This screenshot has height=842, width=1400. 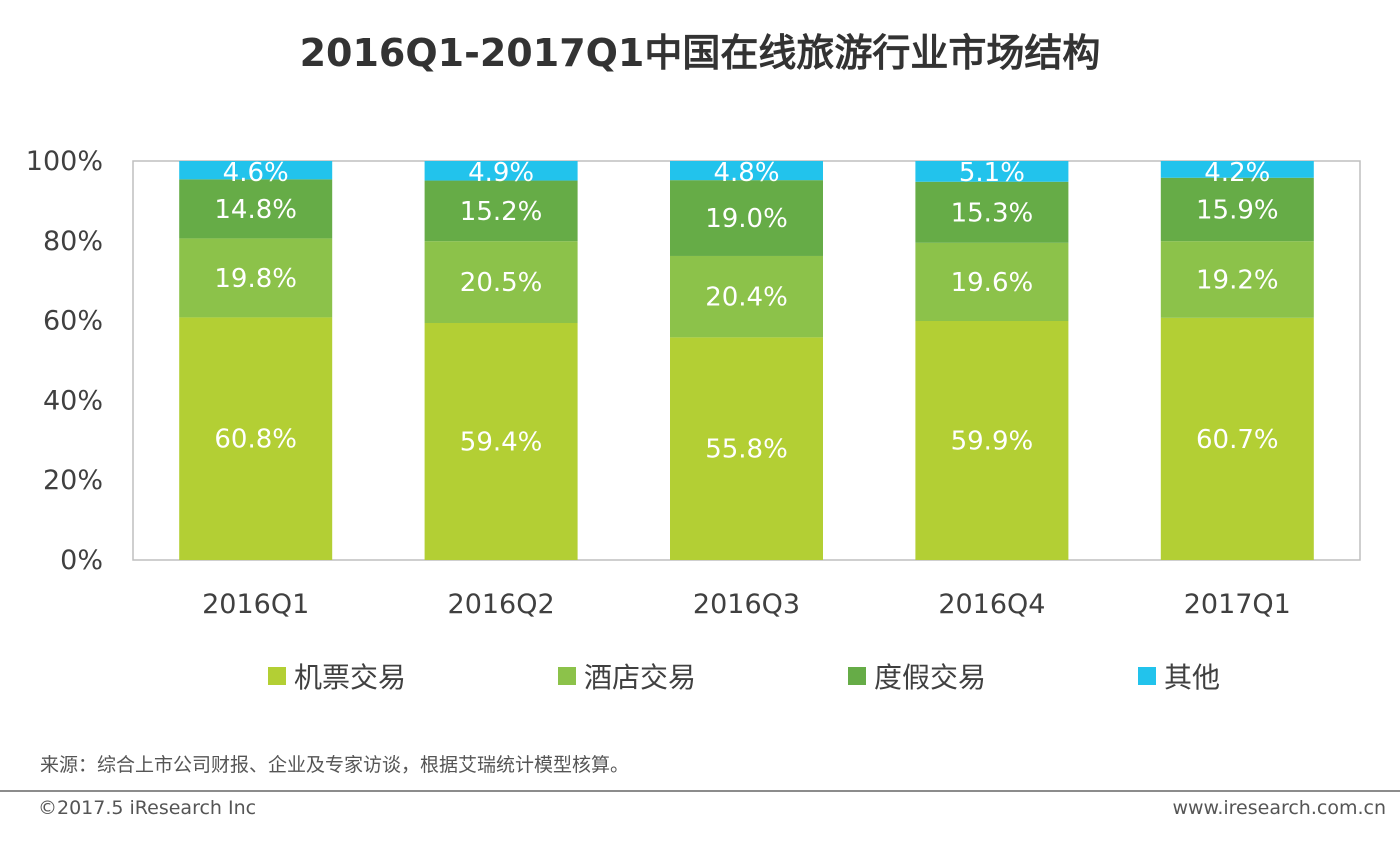 I want to click on legend-label: 机票交易, so click(x=350, y=677).